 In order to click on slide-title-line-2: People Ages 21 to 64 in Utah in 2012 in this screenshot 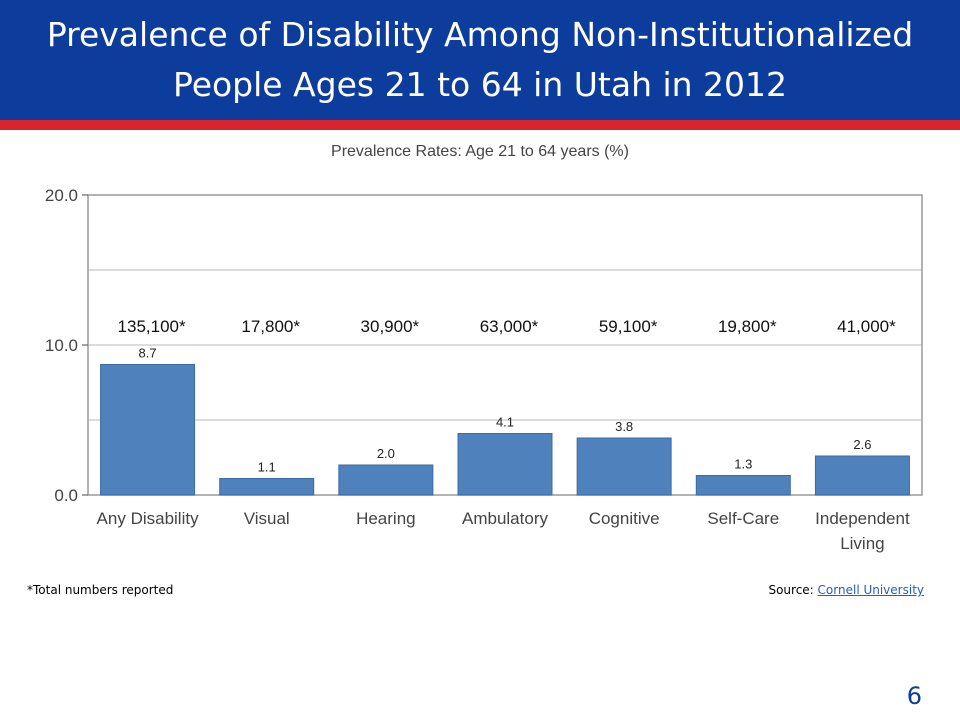, I will do `click(480, 84)`.